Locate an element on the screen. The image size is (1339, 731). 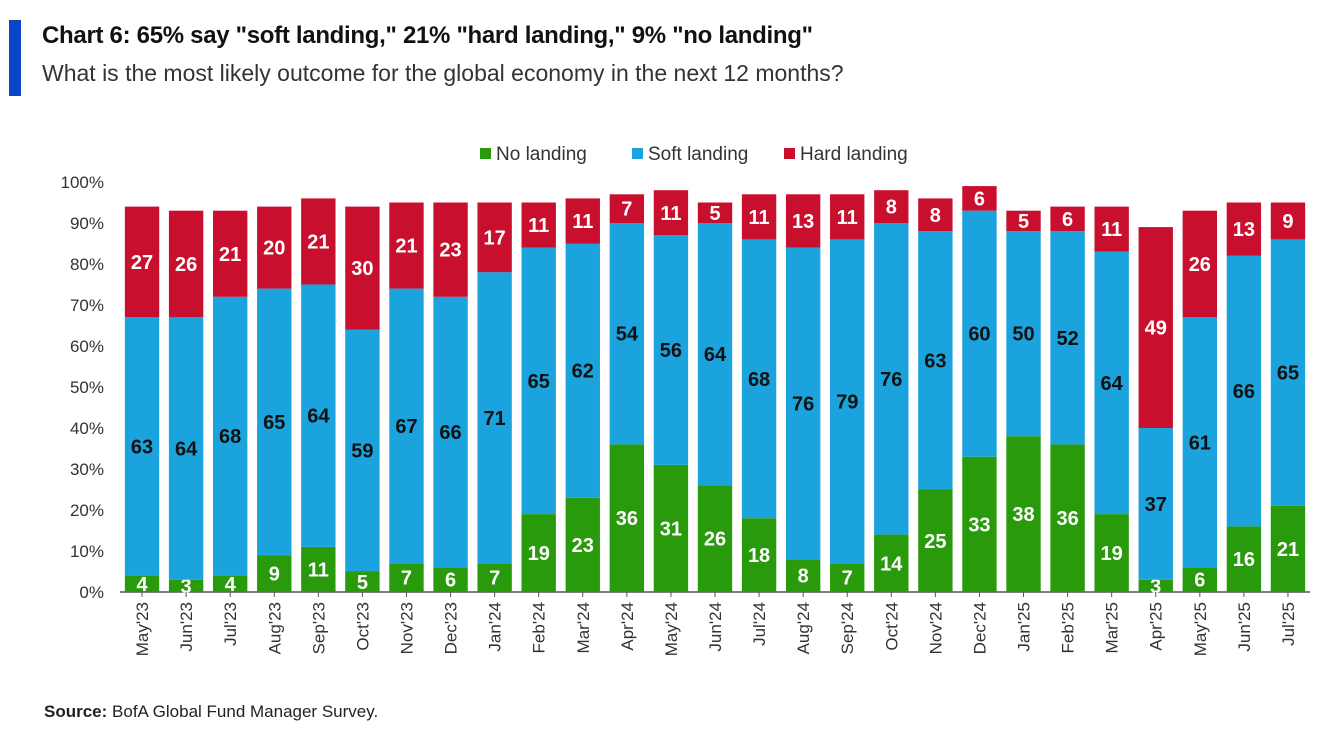
data-label: 60 is located at coordinates (979, 335).